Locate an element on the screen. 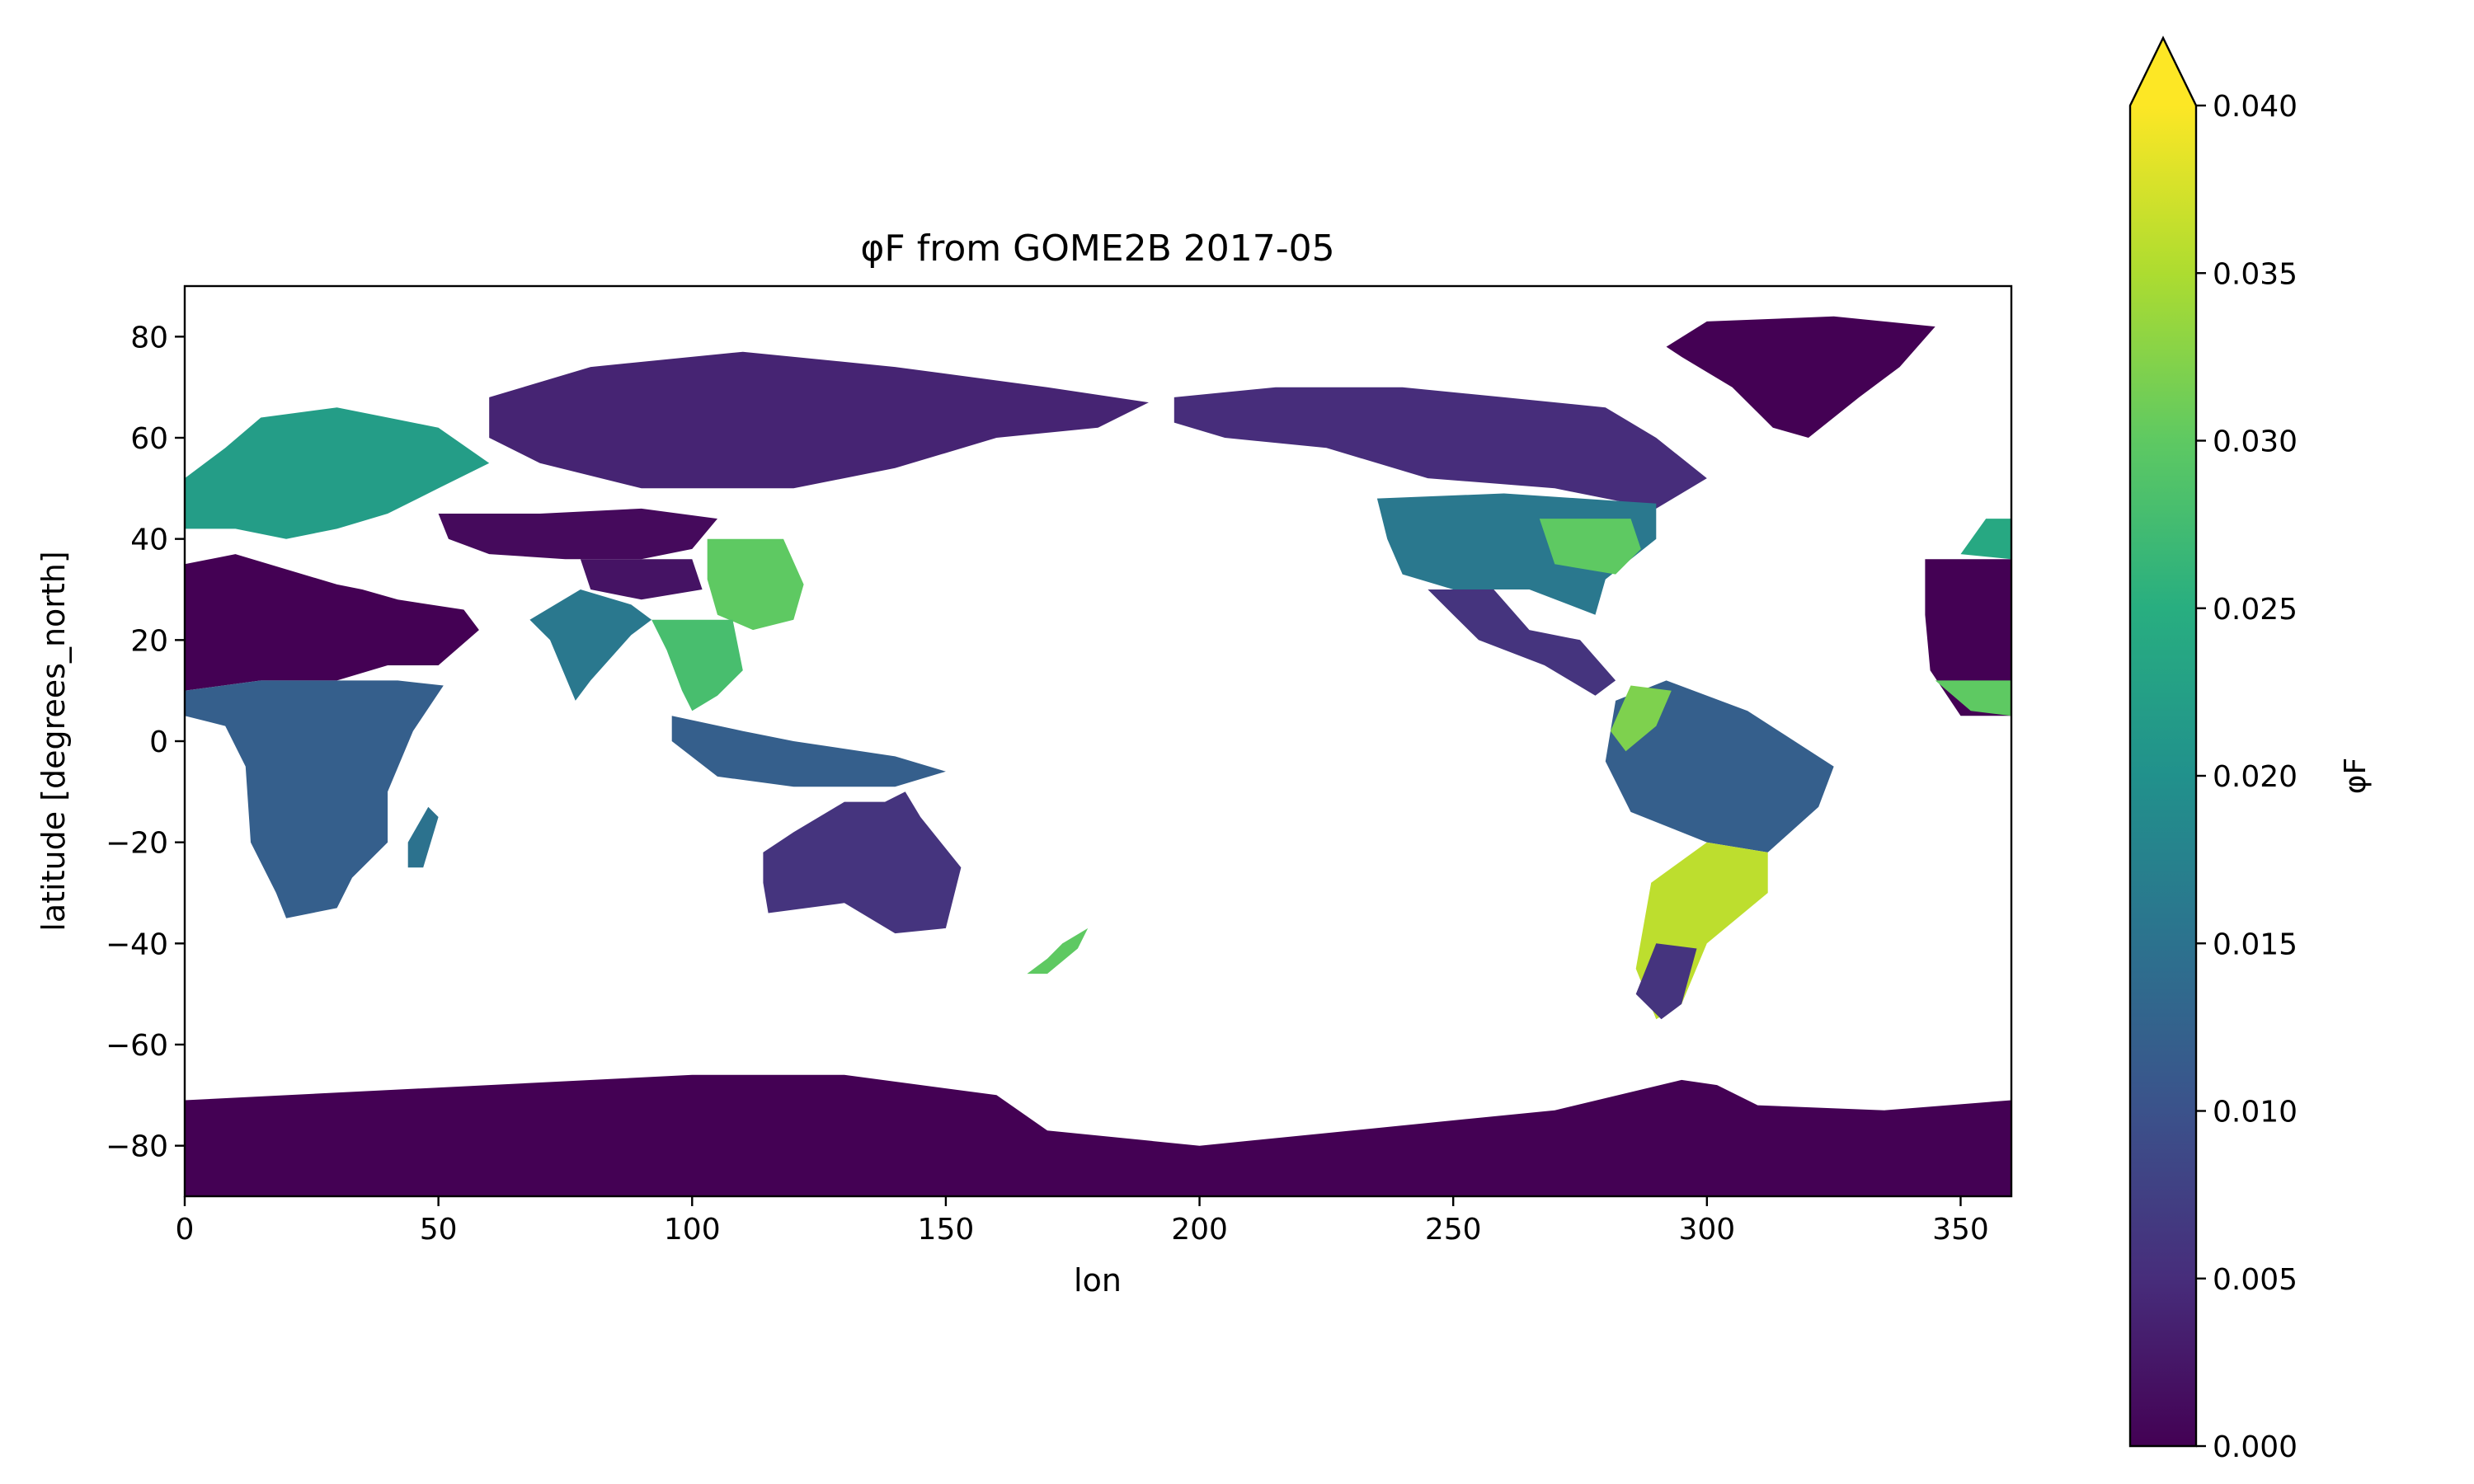 Image resolution: width=2474 pixels, height=1484 pixels. colorbar-tick-label: 0.020 is located at coordinates (2255, 777).